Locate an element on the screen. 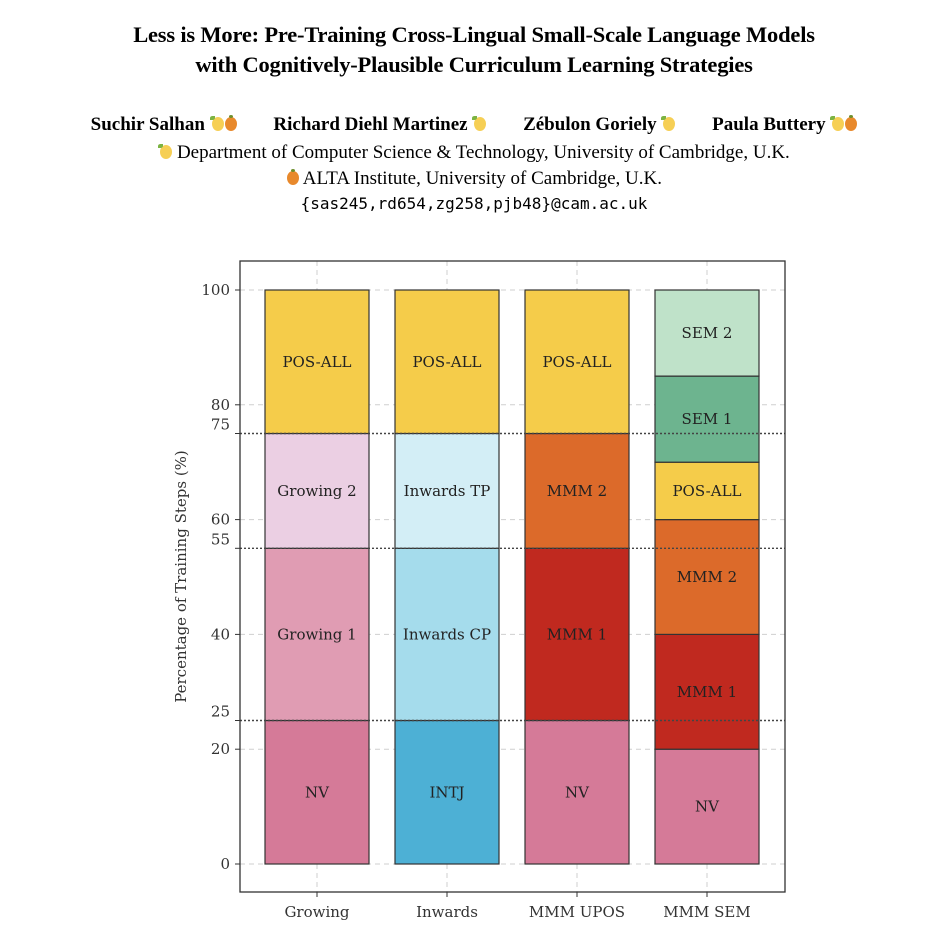 The width and height of the screenshot is (948, 940). author: Paula Buttery is located at coordinates (785, 124).